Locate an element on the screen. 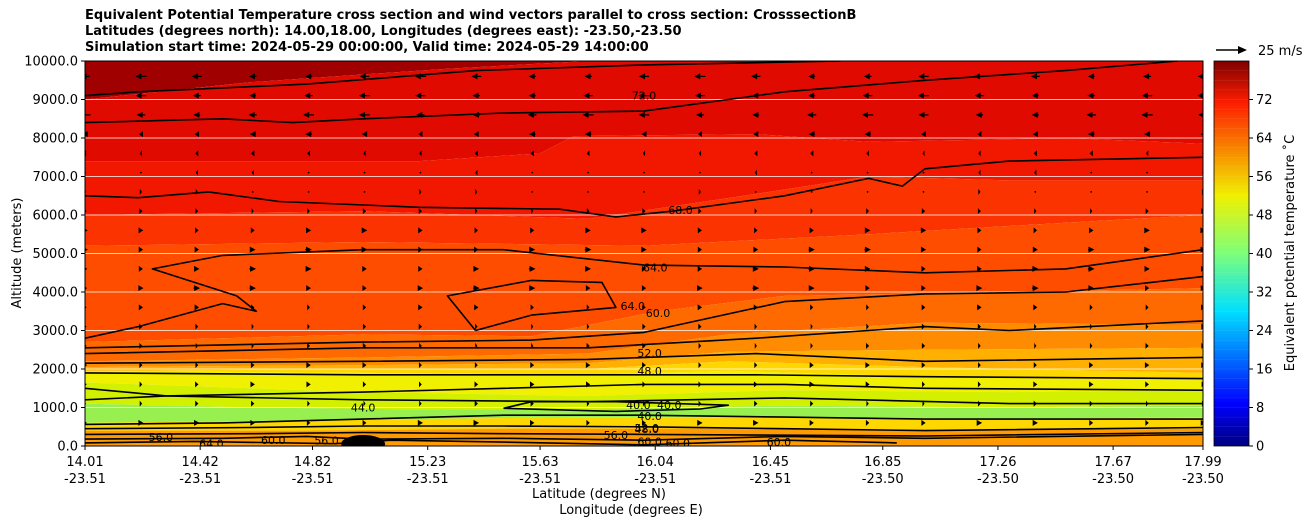 This screenshot has width=1308, height=526. x-tick-label-lon-10: -23.50 is located at coordinates (1203, 479).